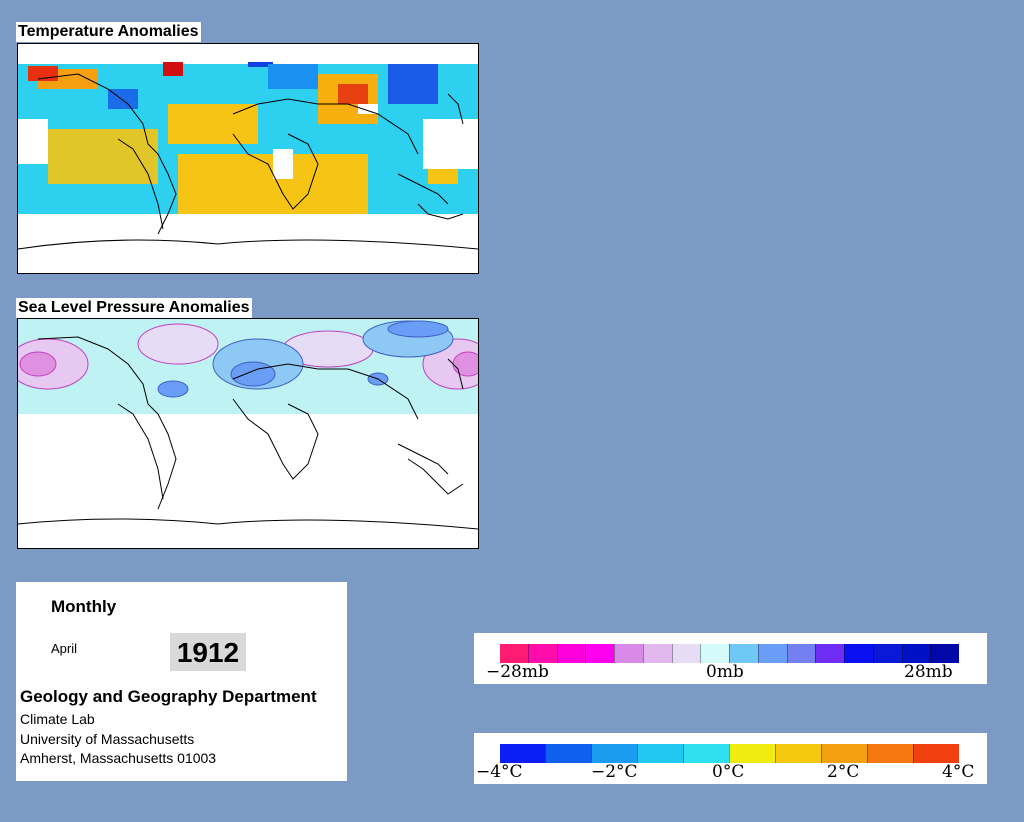 The height and width of the screenshot is (822, 1024). I want to click on temperature-label: −4°C, so click(499, 772).